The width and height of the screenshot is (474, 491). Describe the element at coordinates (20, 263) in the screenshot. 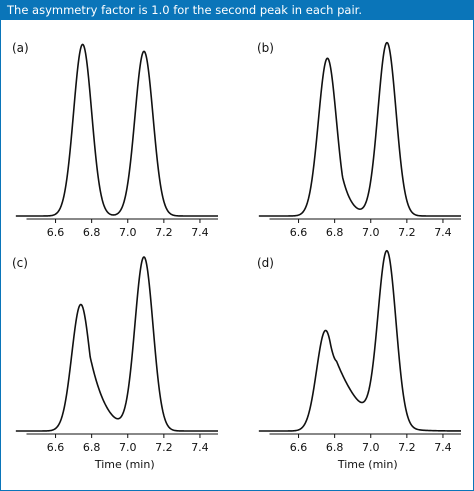

I see `panel-label: (c)` at that location.